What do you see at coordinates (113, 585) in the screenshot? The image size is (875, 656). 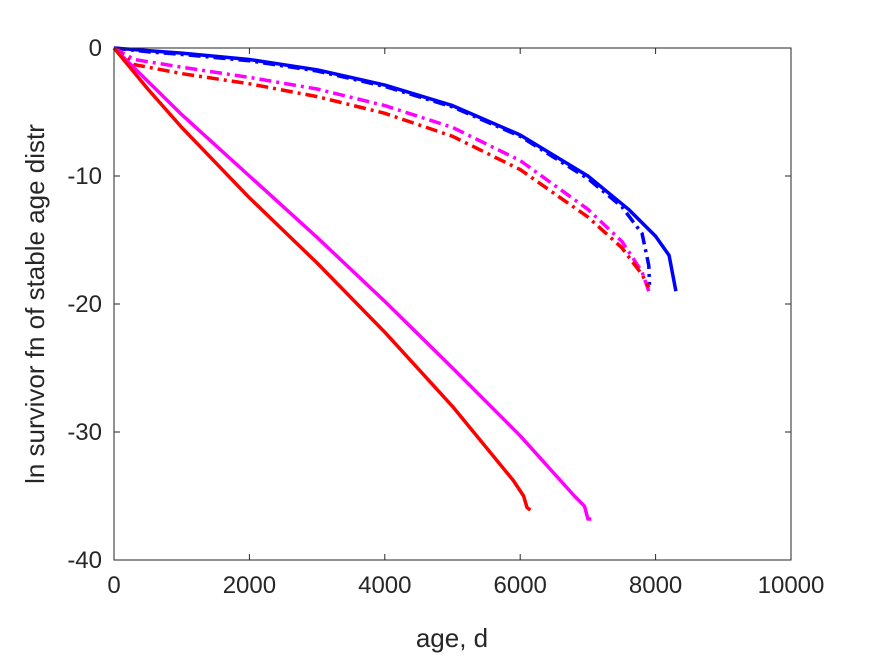 I see `x-tick-label: 0` at bounding box center [113, 585].